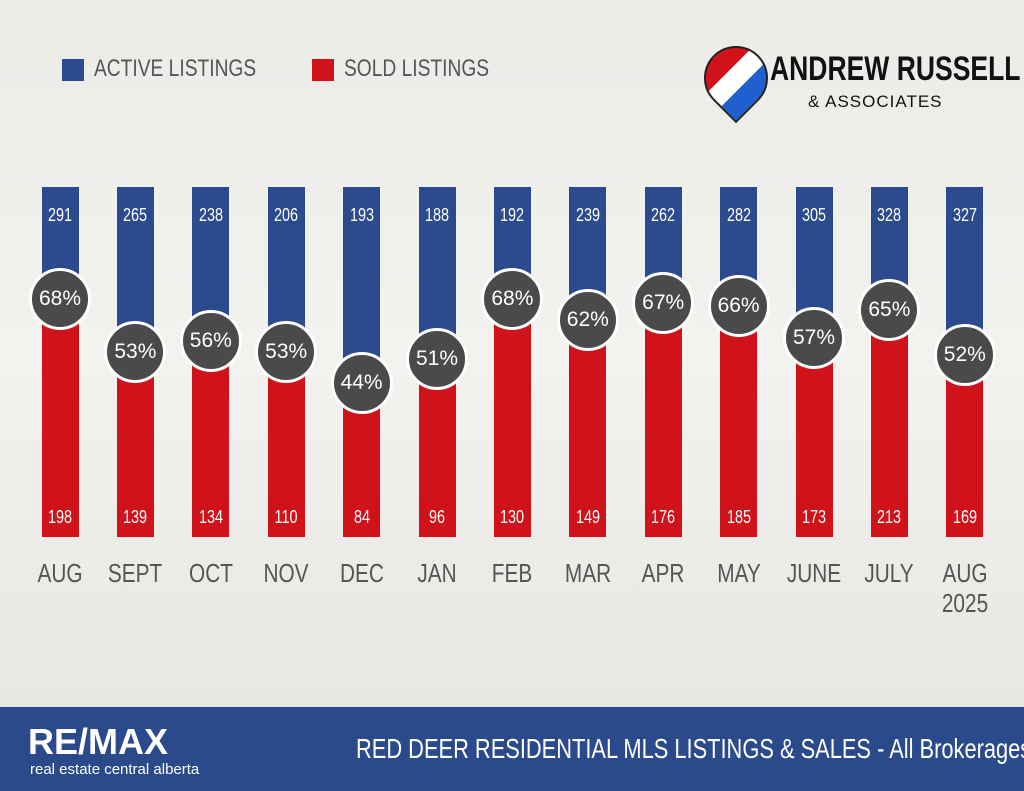 The height and width of the screenshot is (791, 1024). I want to click on sold-value: 96, so click(437, 517).